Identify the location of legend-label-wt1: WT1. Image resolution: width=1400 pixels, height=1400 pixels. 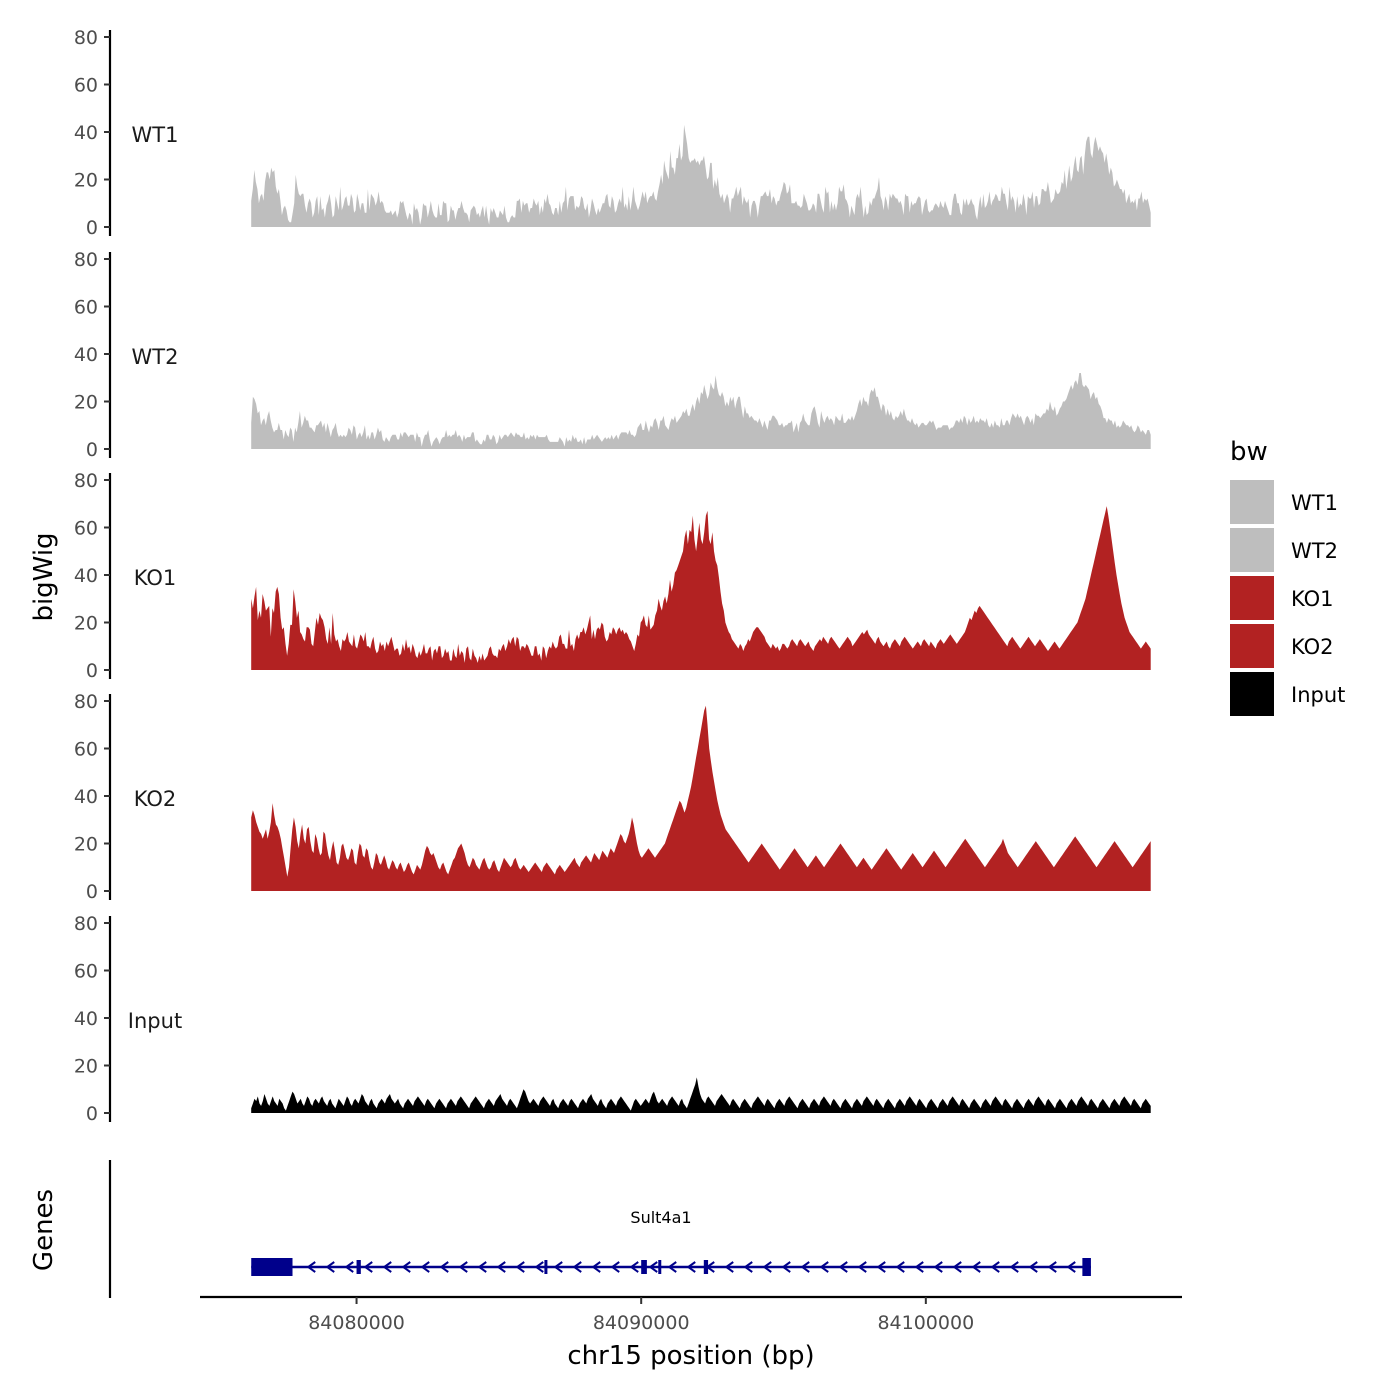
(1314, 503).